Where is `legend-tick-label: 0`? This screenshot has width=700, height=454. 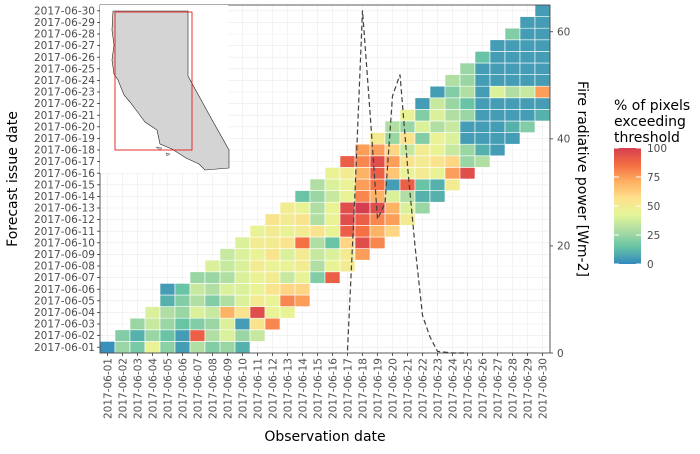 legend-tick-label: 0 is located at coordinates (650, 265).